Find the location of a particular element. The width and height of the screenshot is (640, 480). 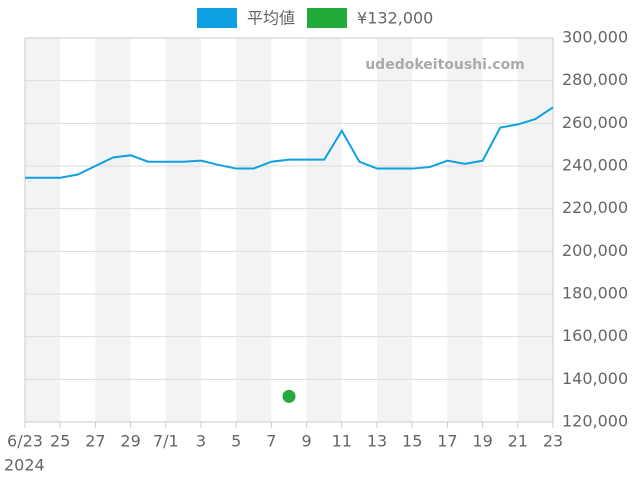

y-tick-label: 240,000 is located at coordinates (595, 165).